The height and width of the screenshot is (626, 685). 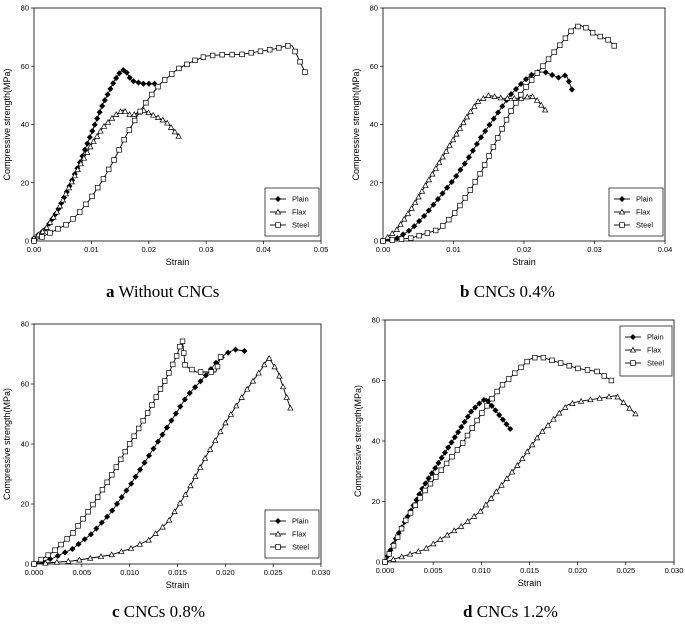 What do you see at coordinates (278, 521) in the screenshot?
I see `legend-marker-plain` at bounding box center [278, 521].